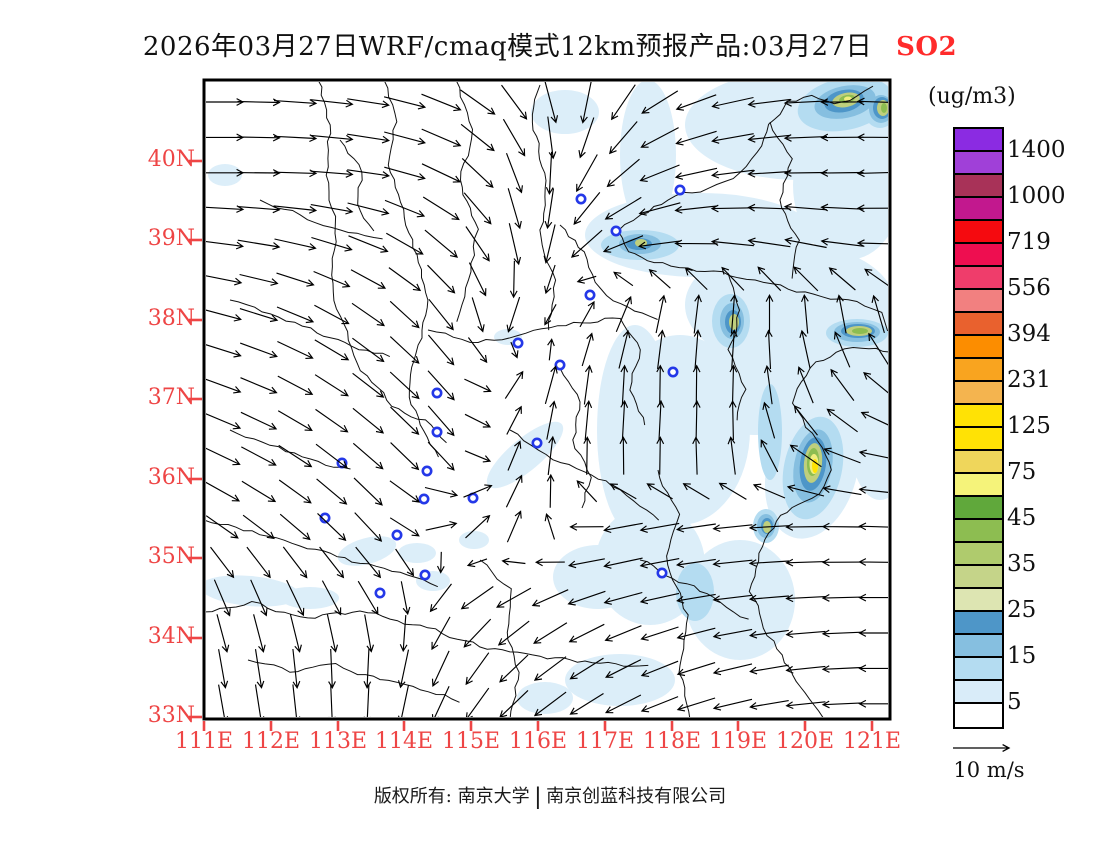 The image size is (1100, 850). I want to click on lon-label-115E: 115E, so click(471, 741).